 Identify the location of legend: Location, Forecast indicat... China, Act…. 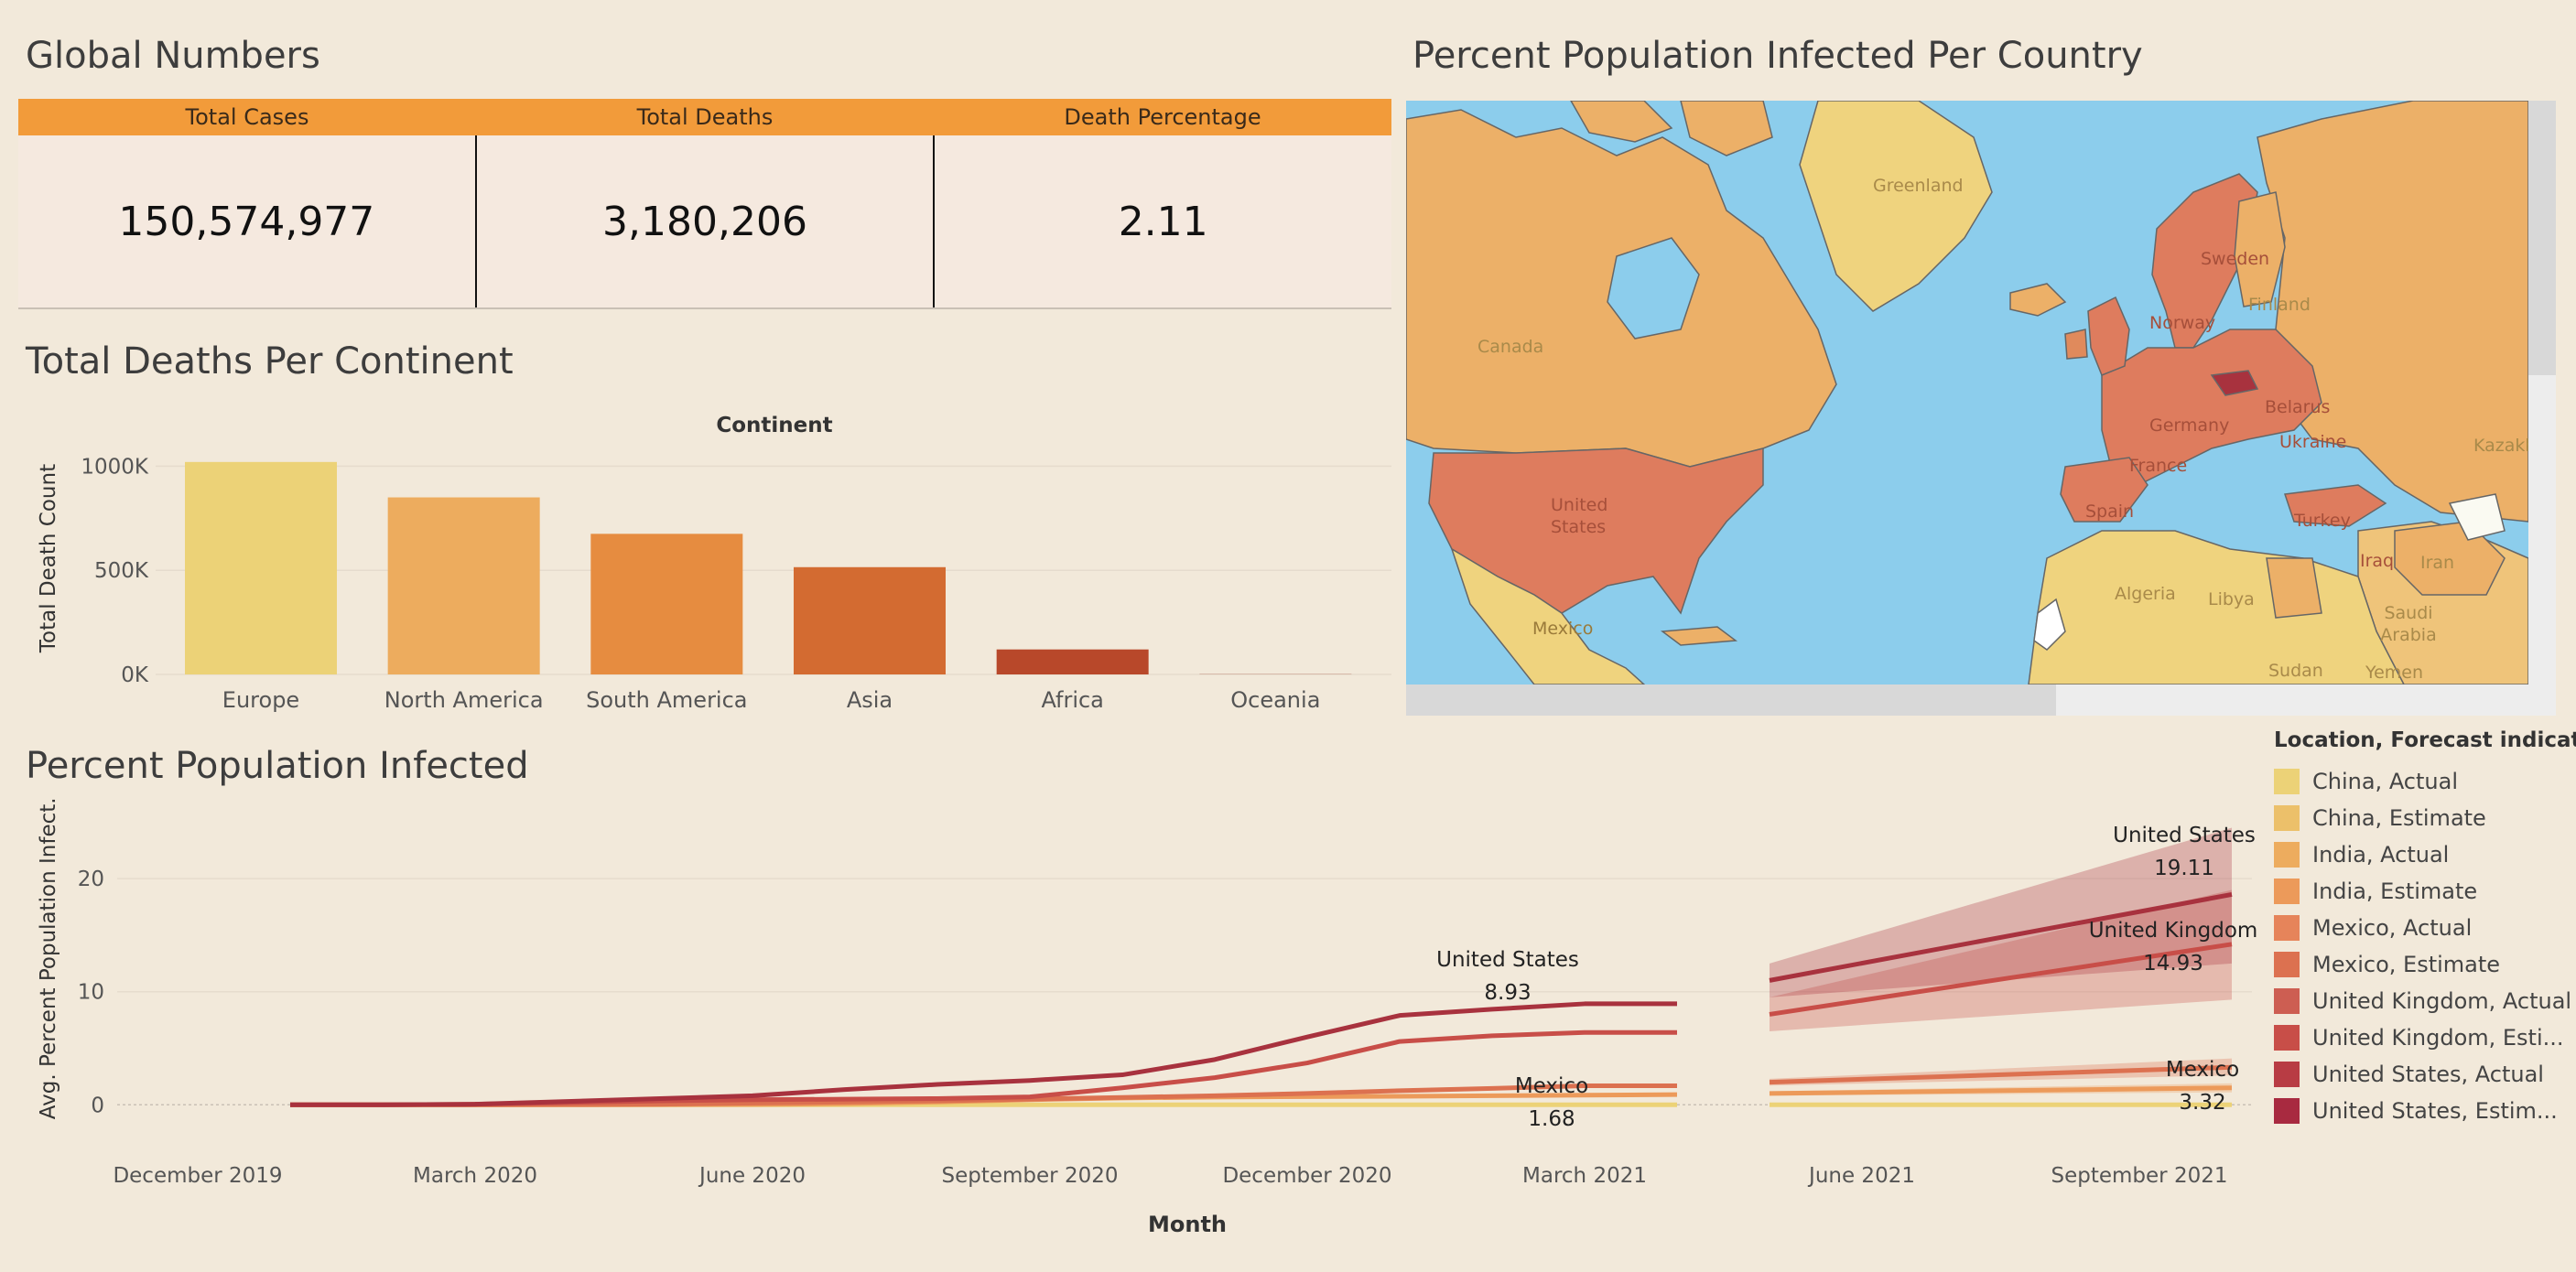
(2425, 928).